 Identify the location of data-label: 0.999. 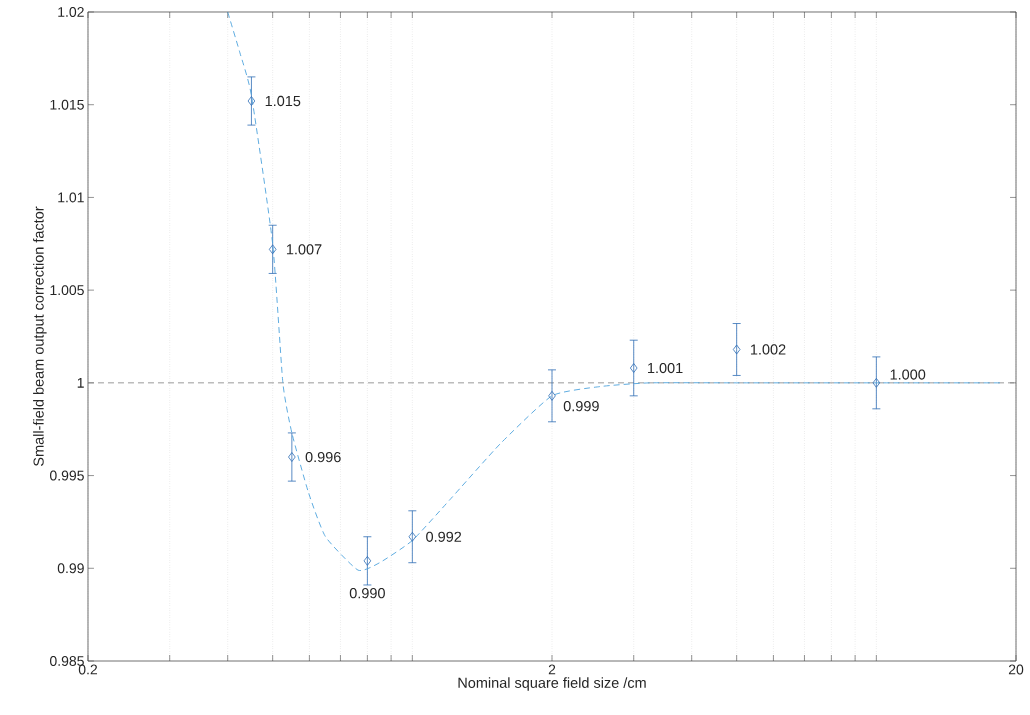
(581, 406).